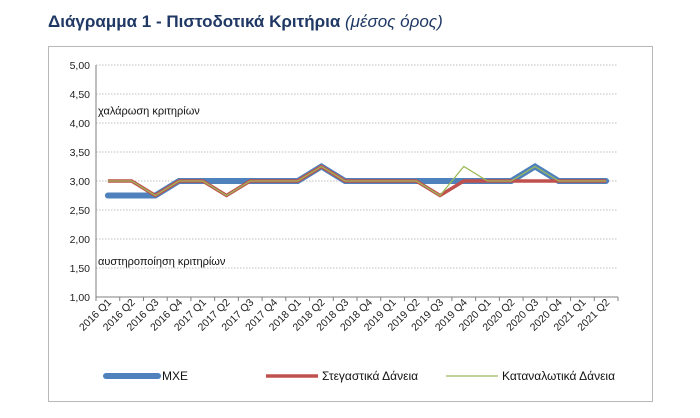 Image resolution: width=700 pixels, height=418 pixels. Describe the element at coordinates (80, 240) in the screenshot. I see `y-tick-label: 2,00` at that location.